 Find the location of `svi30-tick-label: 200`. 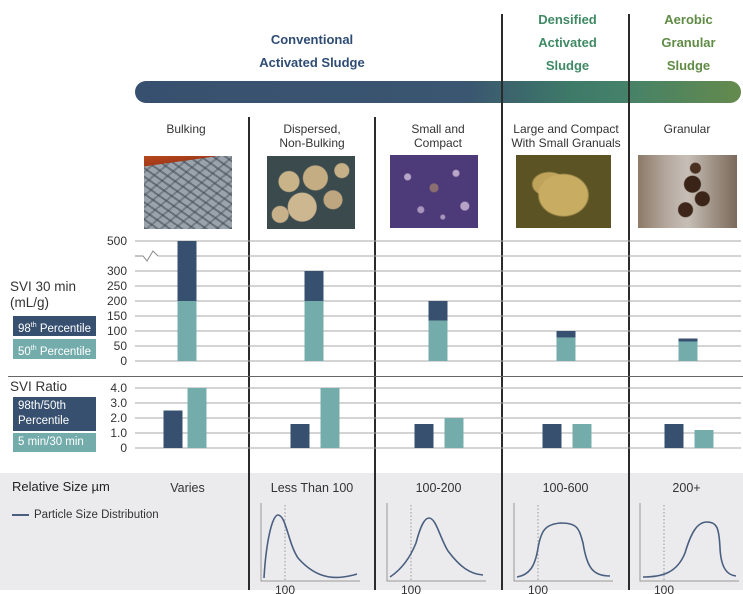

svi30-tick-label: 200 is located at coordinates (117, 301).